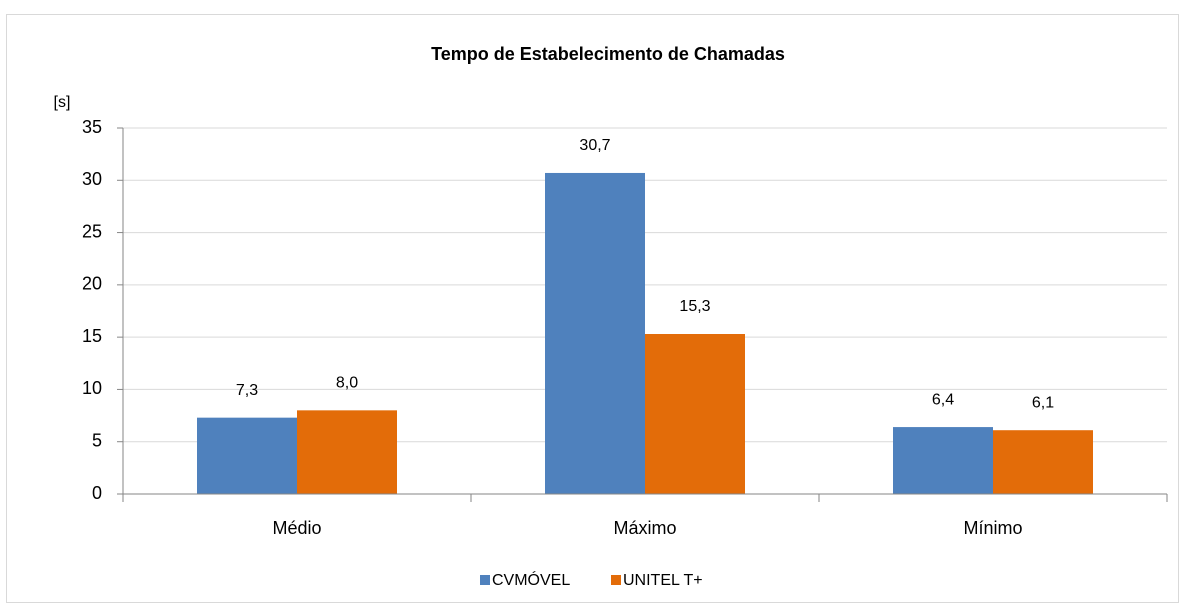  I want to click on x-tick-label: Máximo, so click(644, 528).